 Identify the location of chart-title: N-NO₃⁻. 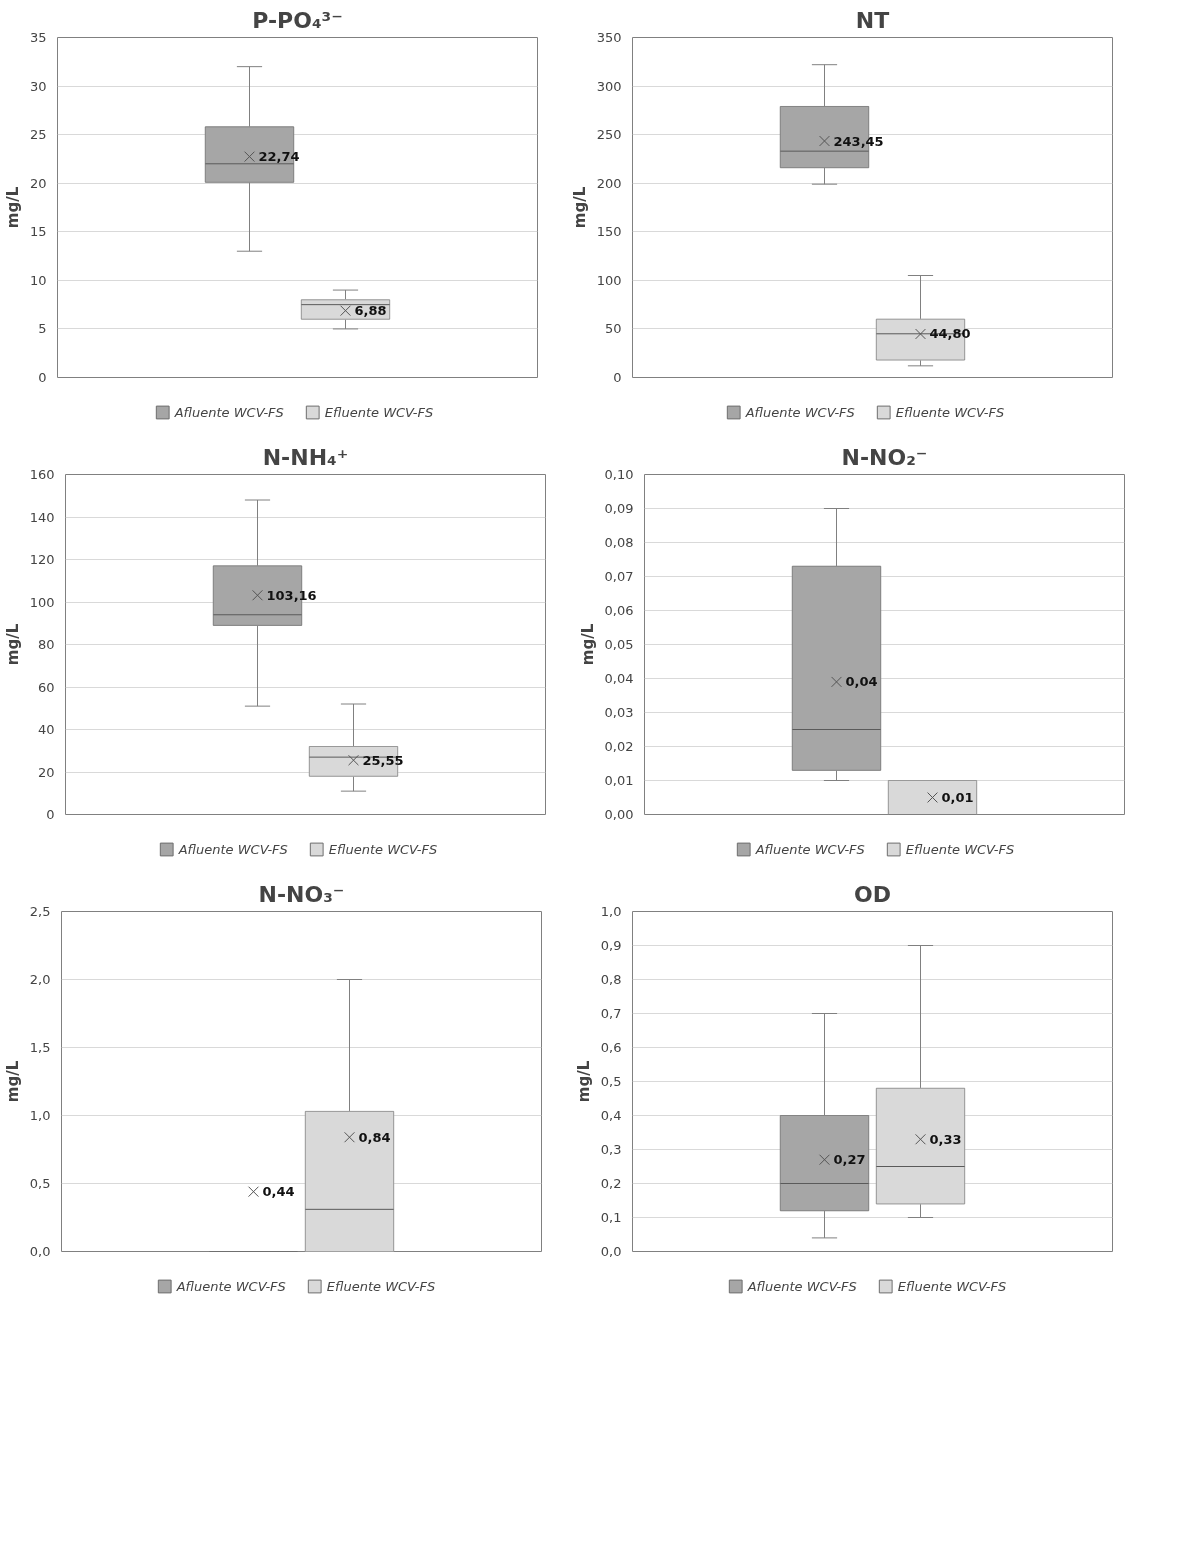
(301, 894).